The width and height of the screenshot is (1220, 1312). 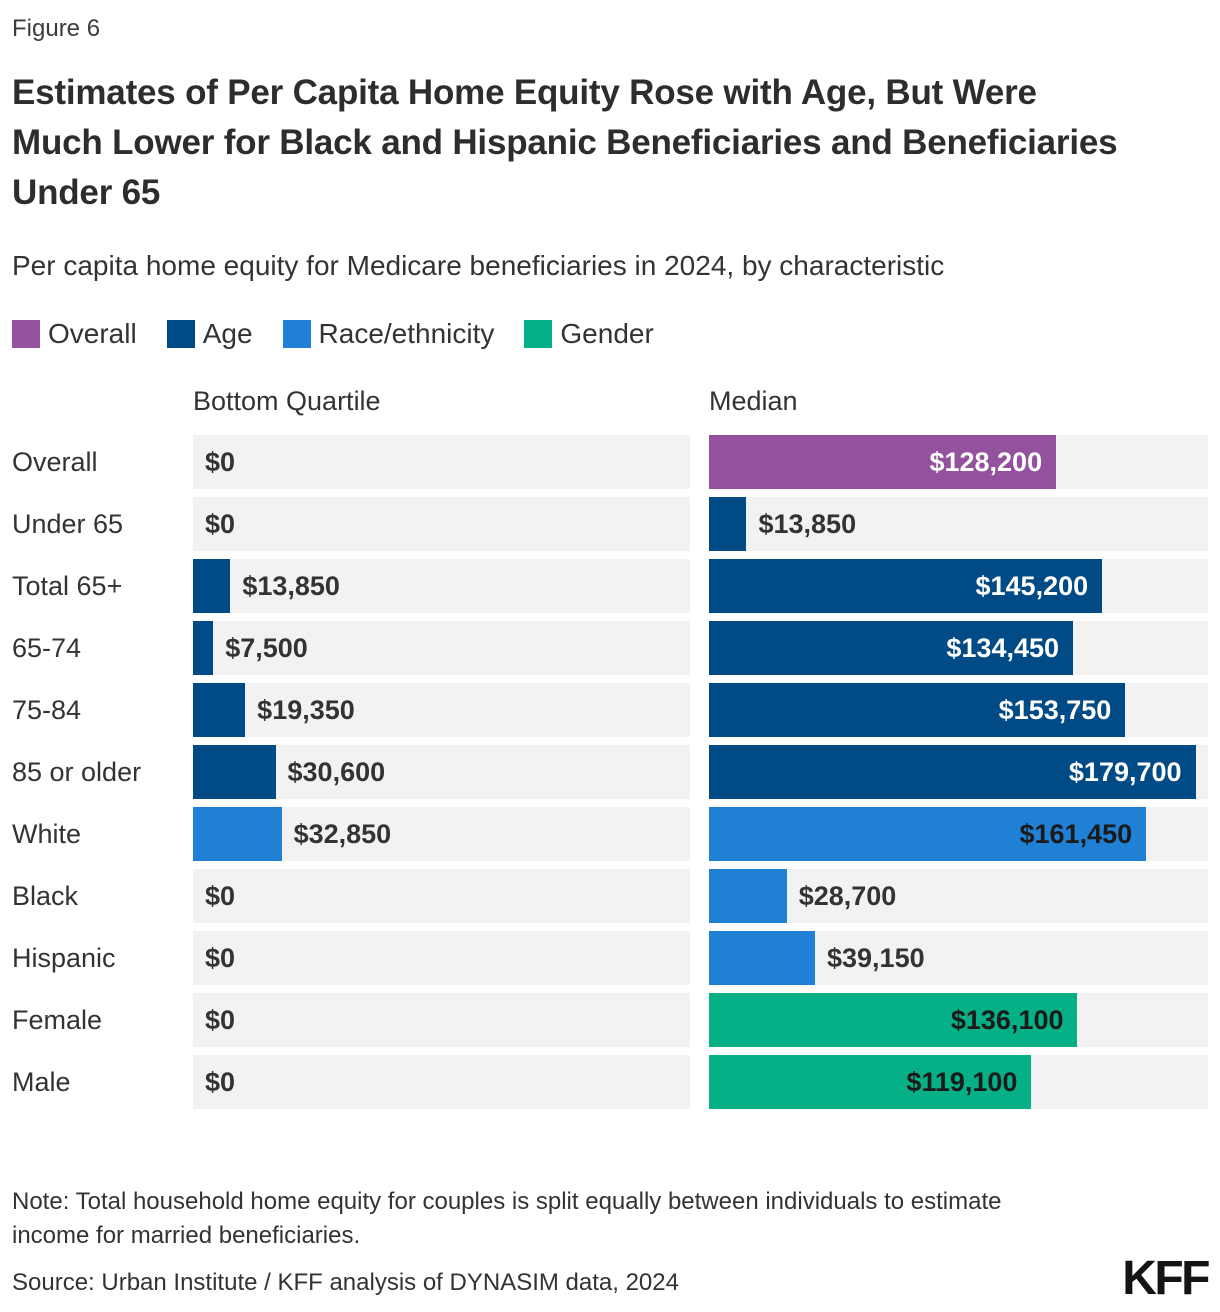 I want to click on bar-track: $153,750, so click(x=958, y=710).